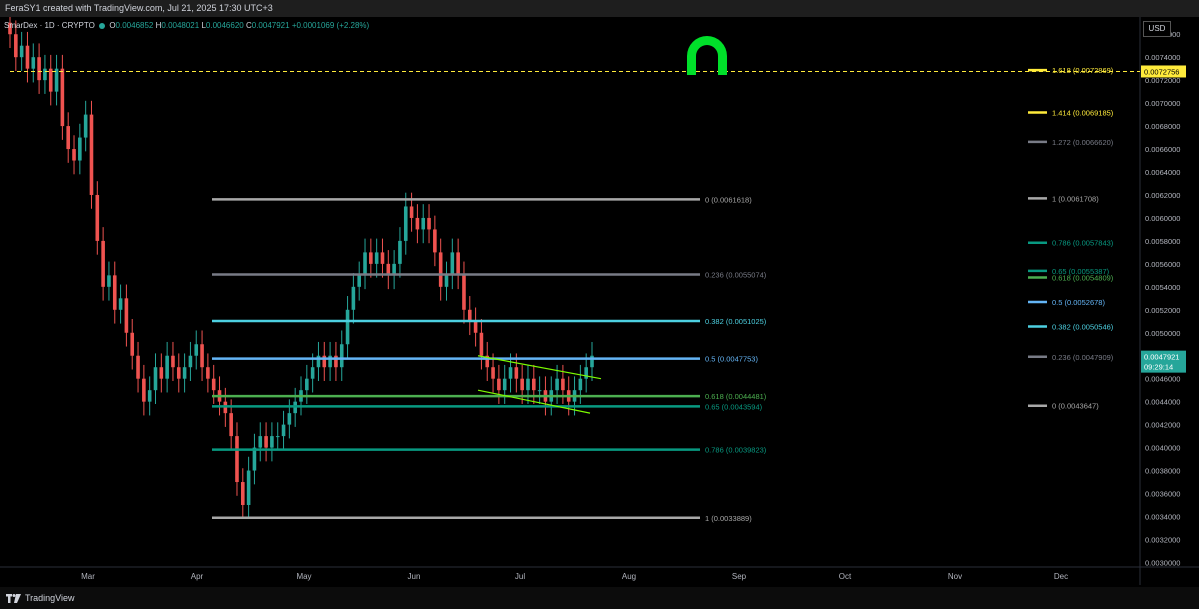 The image size is (1199, 609). Describe the element at coordinates (1162, 264) in the screenshot. I see `y-tick-label: 0.0056000` at that location.